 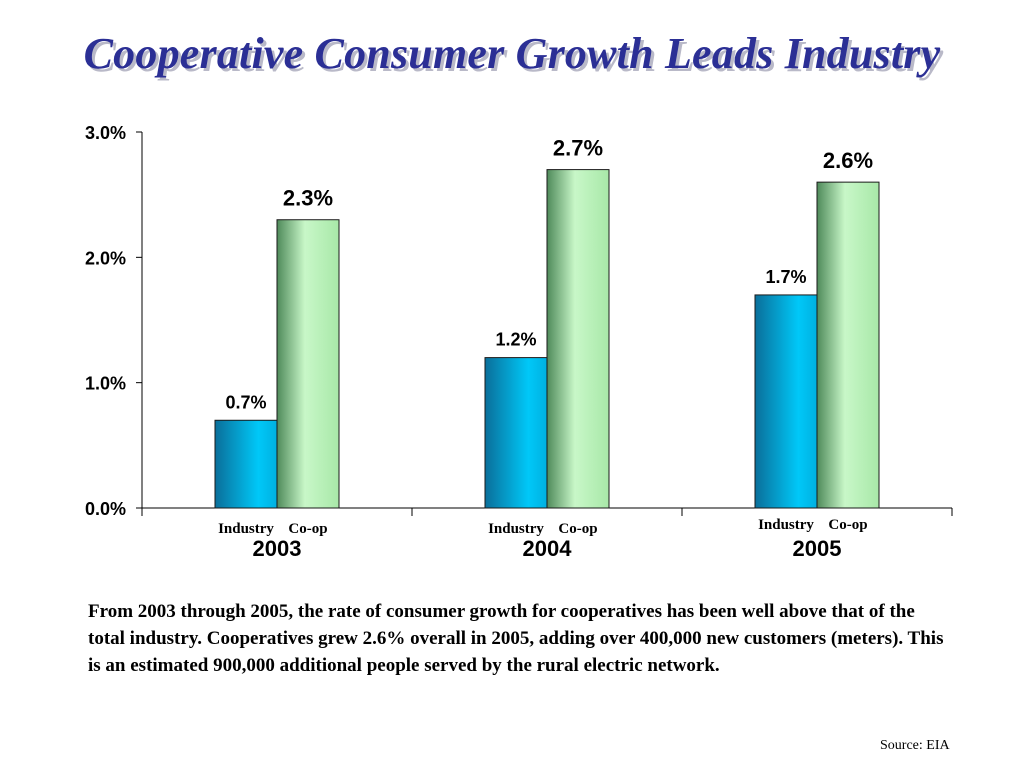 What do you see at coordinates (785, 277) in the screenshot?
I see `data-label: 1.7%` at bounding box center [785, 277].